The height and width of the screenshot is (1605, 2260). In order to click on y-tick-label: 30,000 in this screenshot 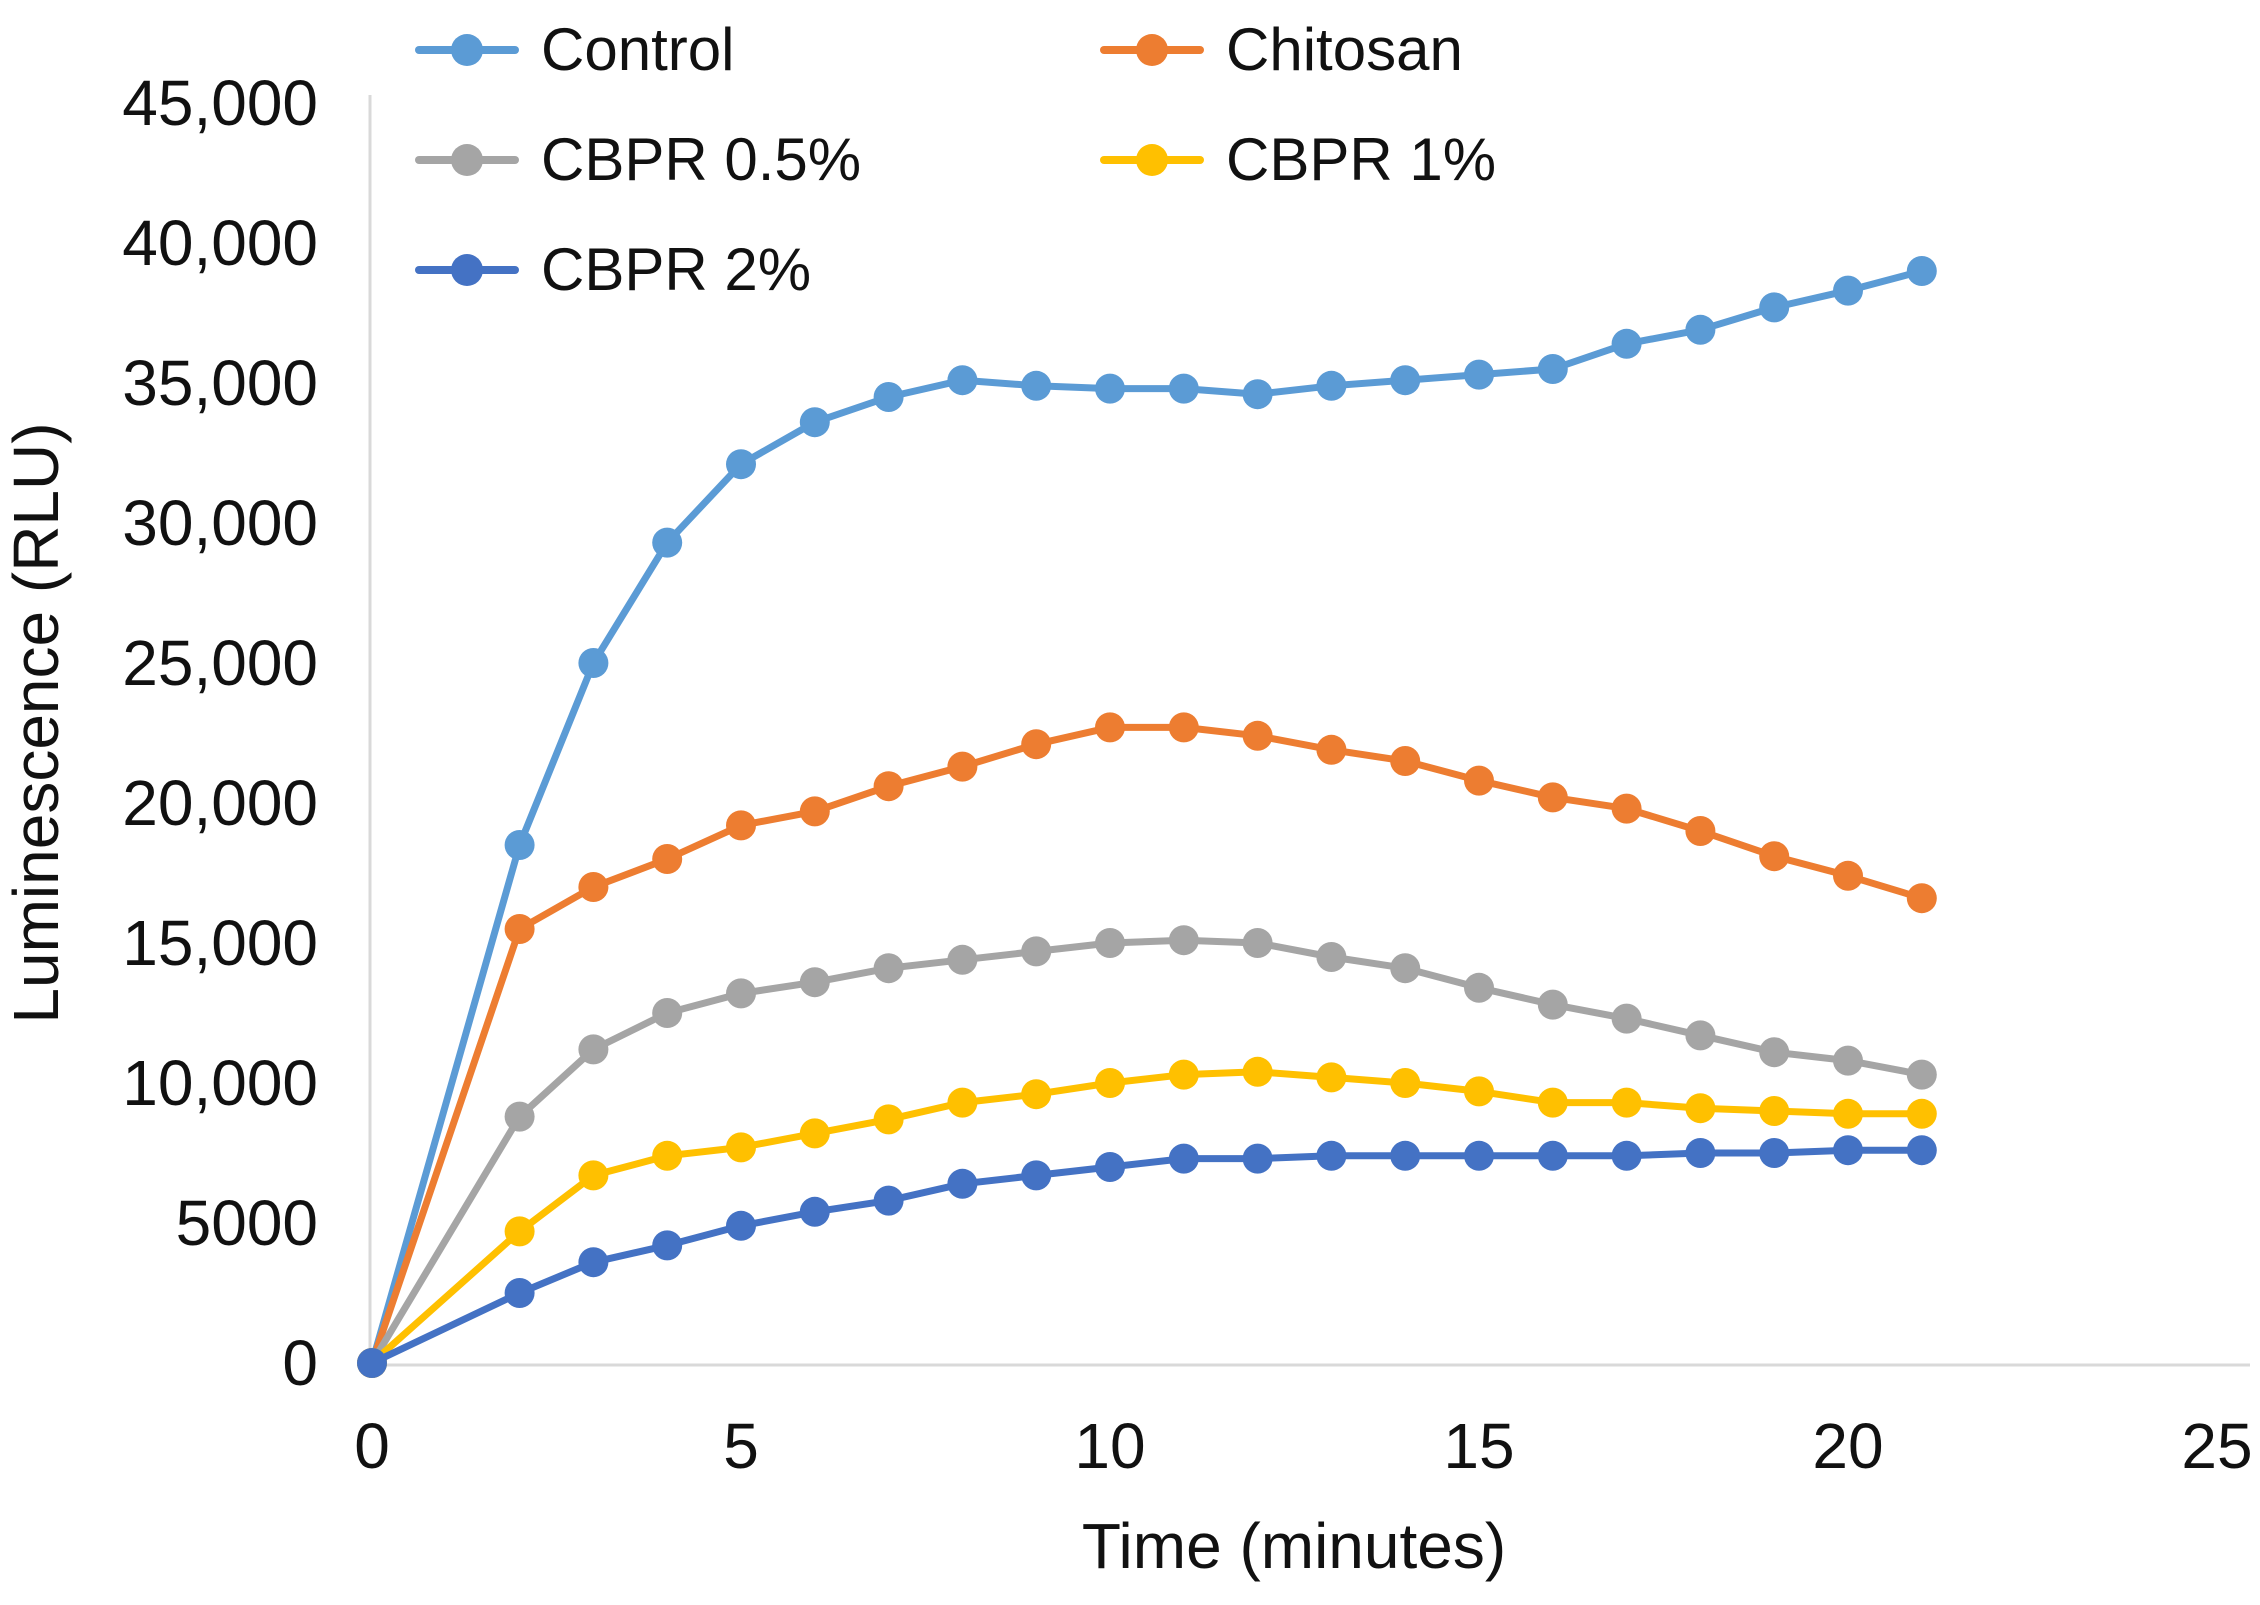, I will do `click(220, 523)`.